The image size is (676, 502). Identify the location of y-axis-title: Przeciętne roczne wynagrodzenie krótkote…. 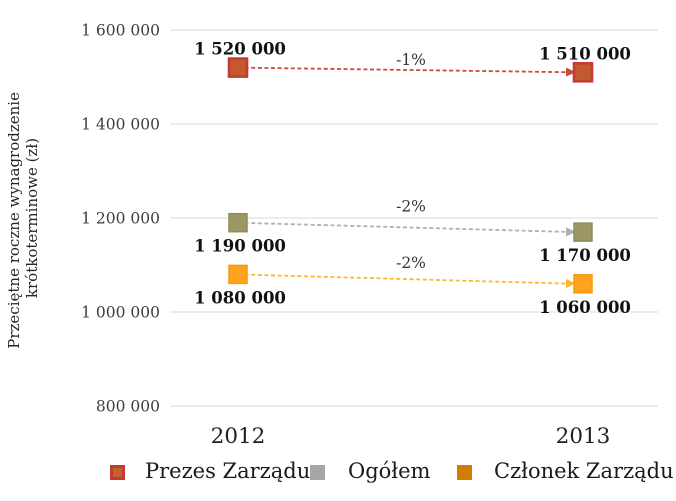
(23, 217).